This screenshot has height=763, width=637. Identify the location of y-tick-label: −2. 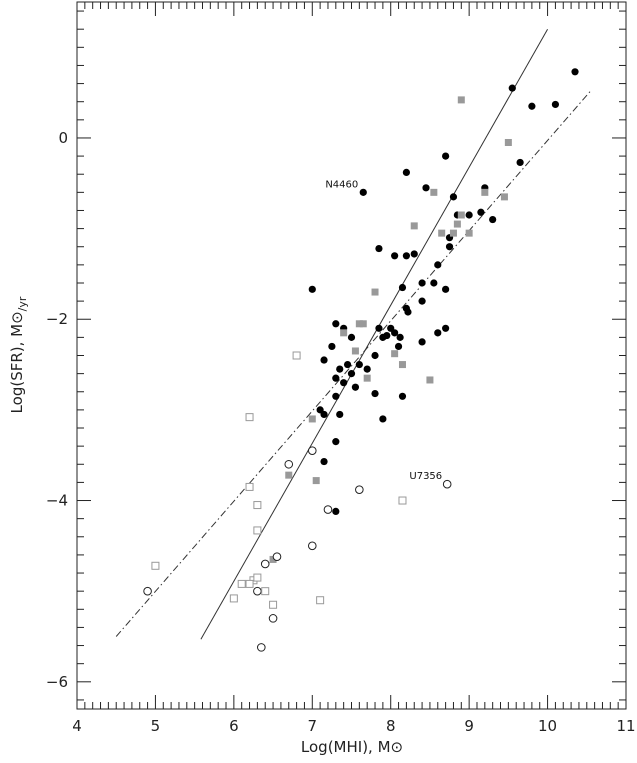
(57, 319).